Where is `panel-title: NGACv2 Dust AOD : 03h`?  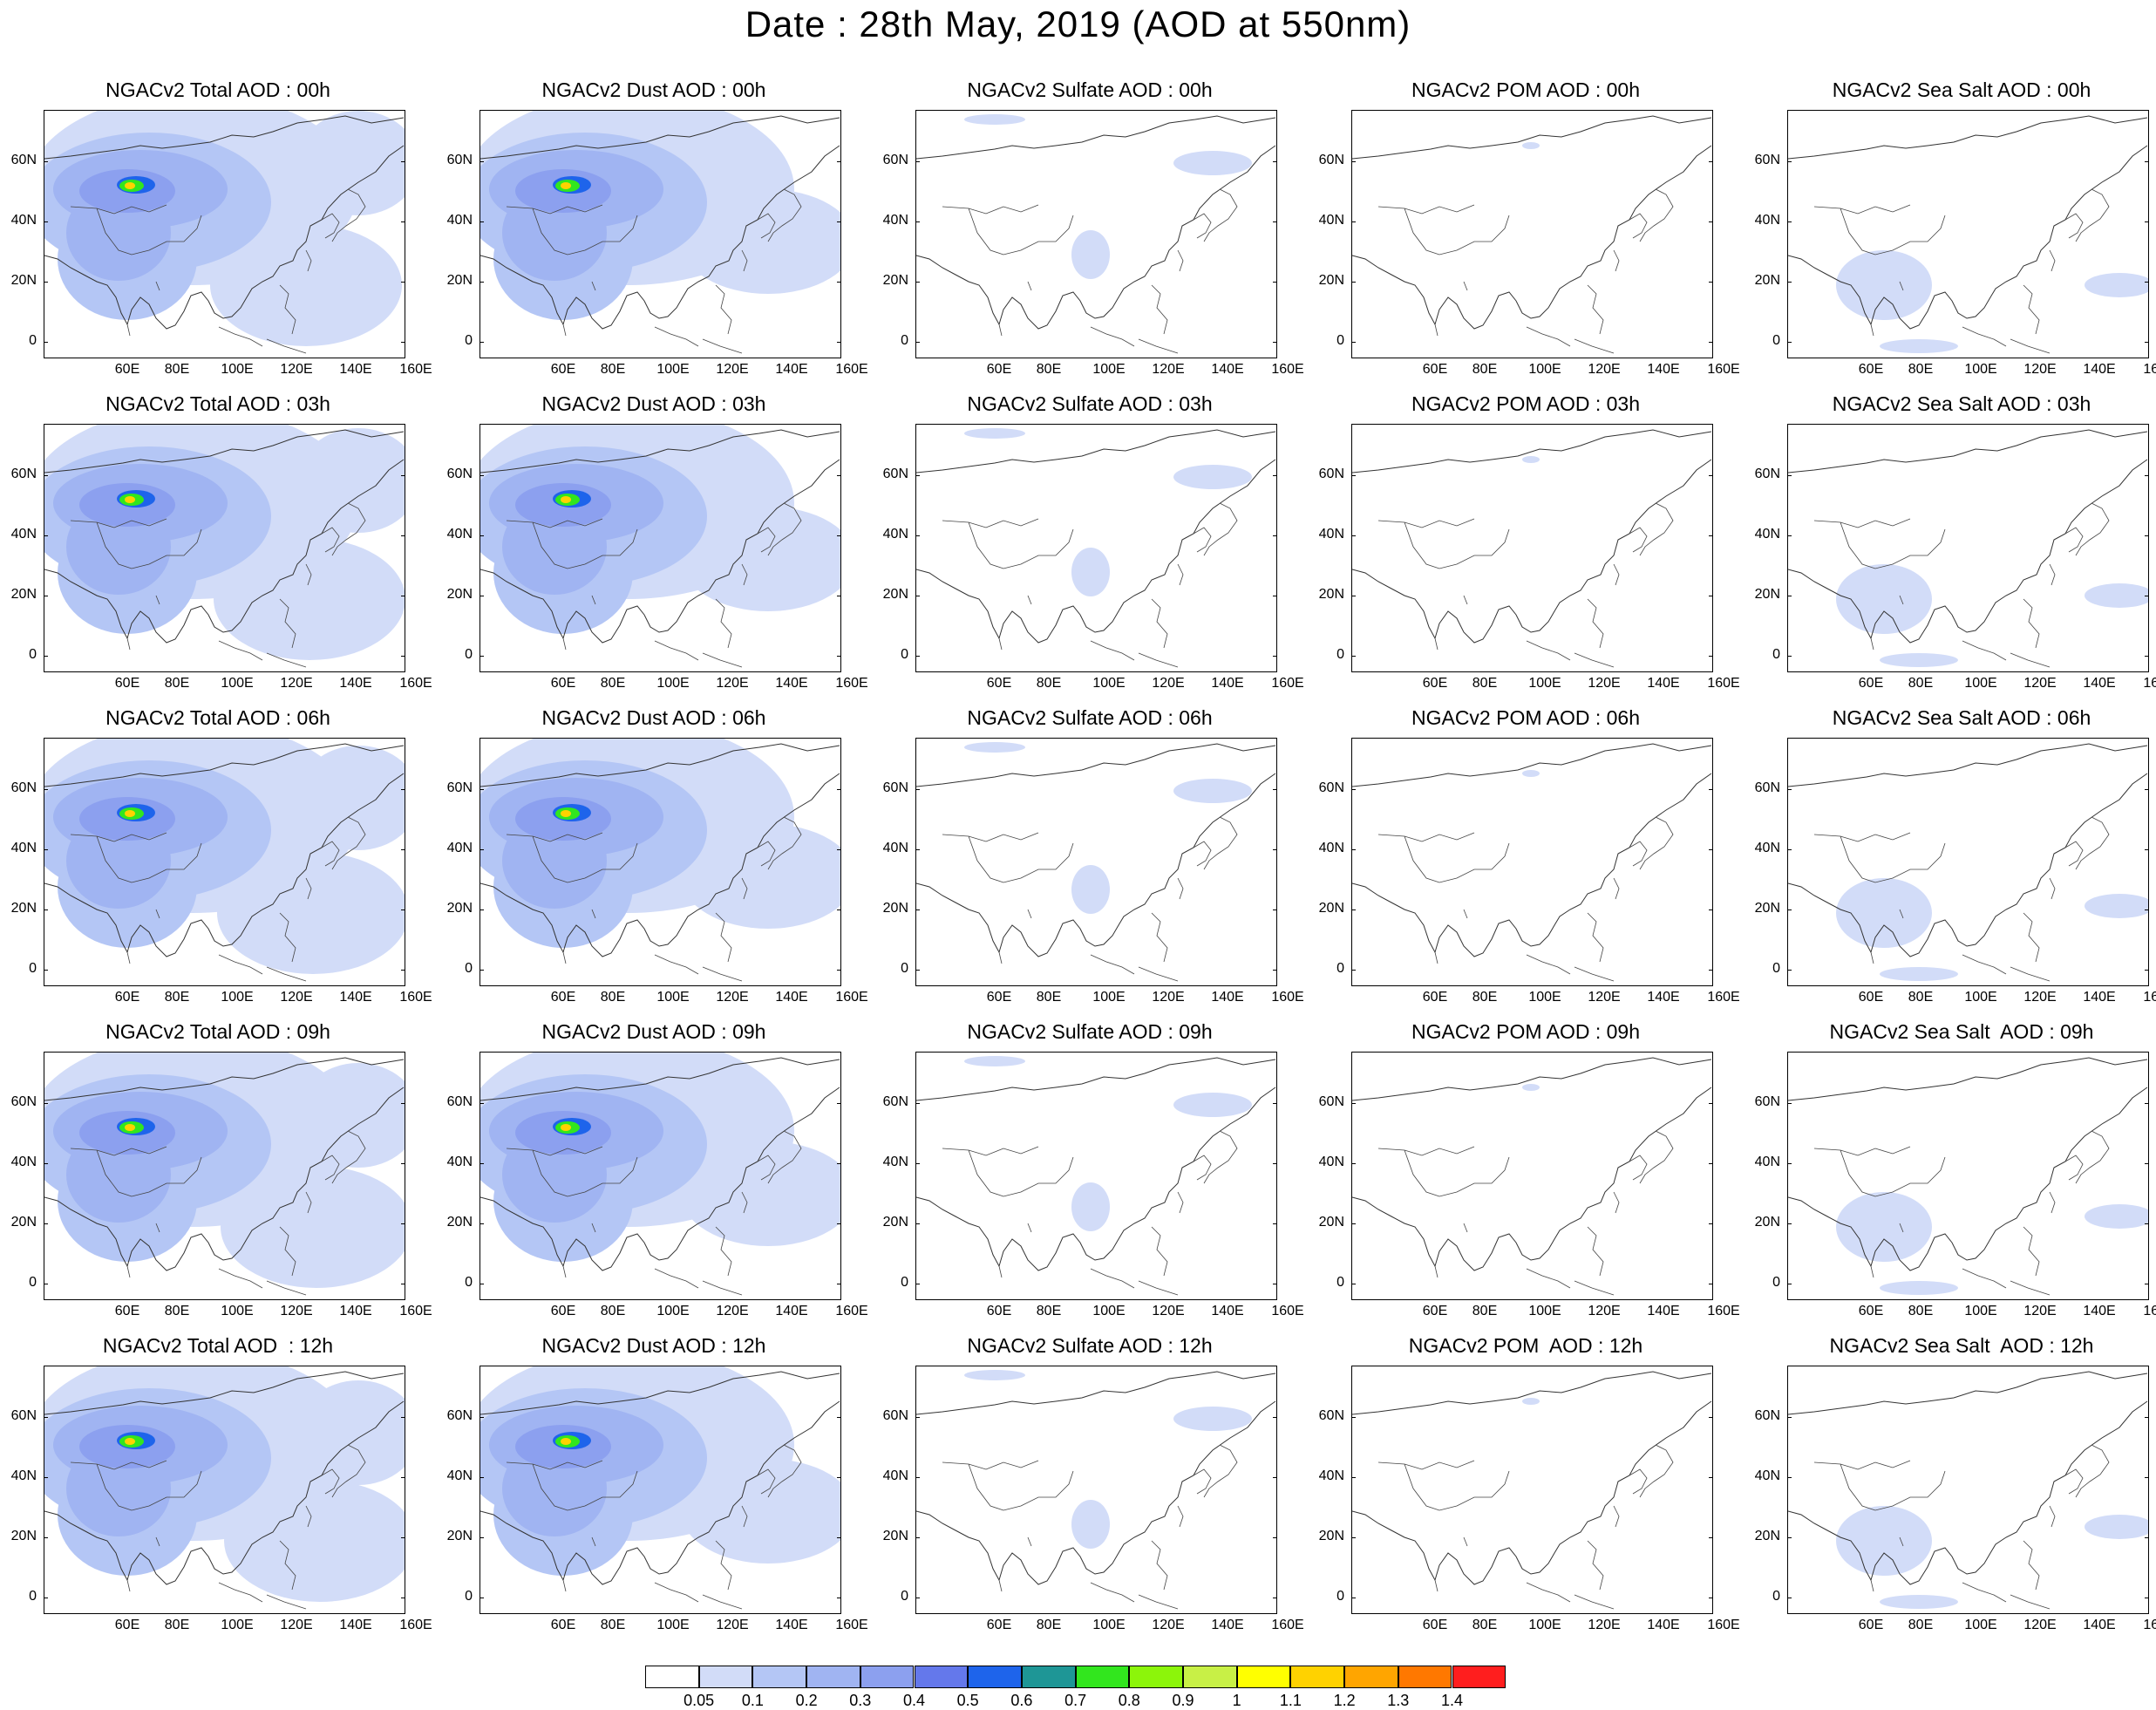 panel-title: NGACv2 Dust AOD : 03h is located at coordinates (653, 404).